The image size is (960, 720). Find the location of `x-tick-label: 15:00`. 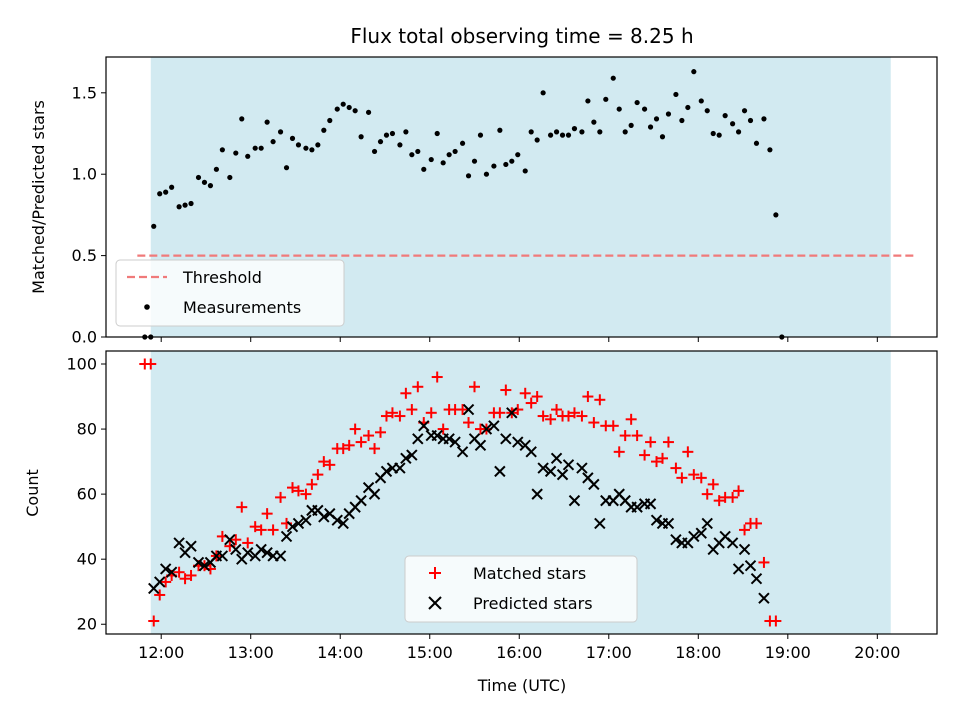

x-tick-label: 15:00 is located at coordinates (430, 652).